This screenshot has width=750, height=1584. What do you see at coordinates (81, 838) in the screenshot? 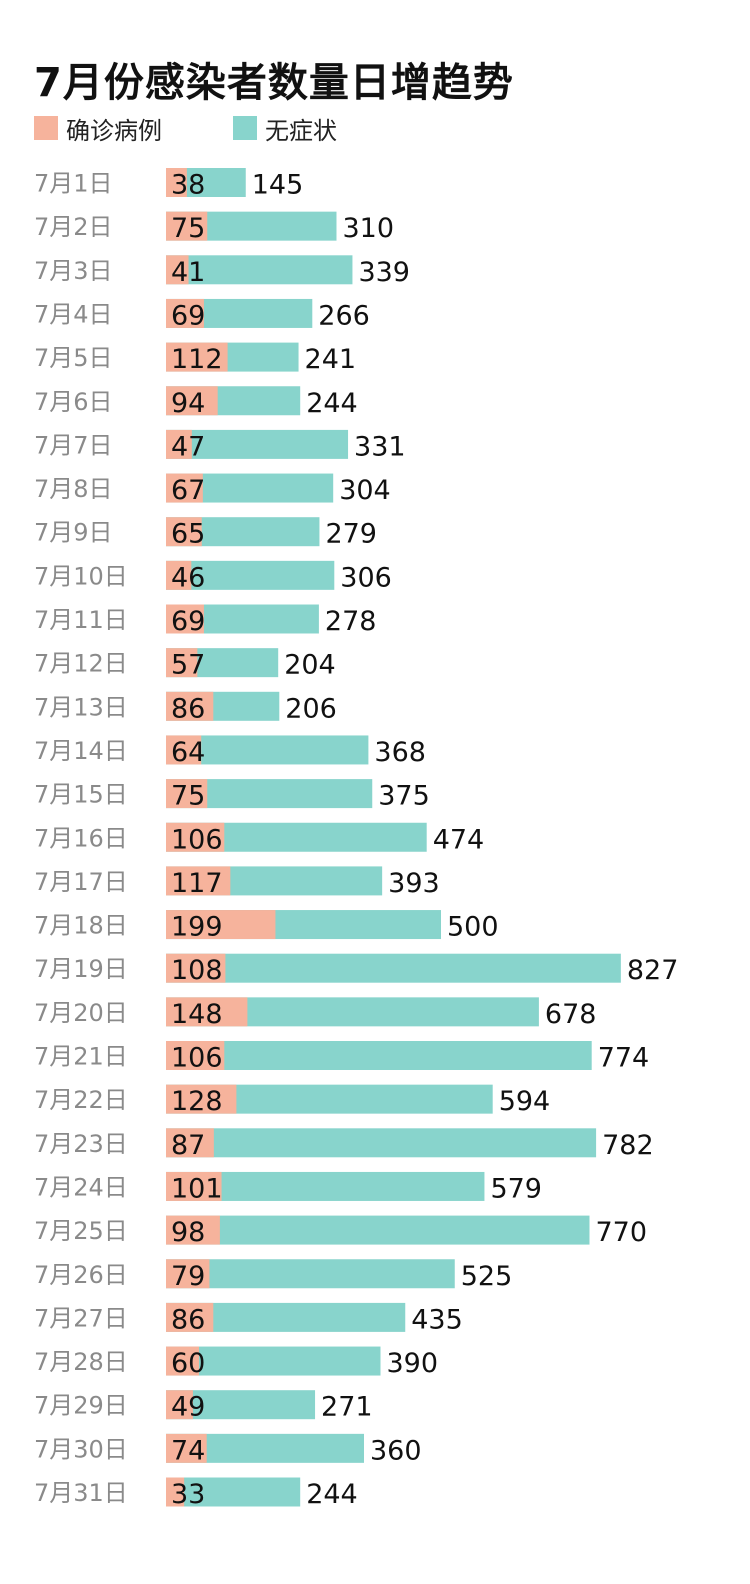
I see `day-label: 7月16日` at bounding box center [81, 838].